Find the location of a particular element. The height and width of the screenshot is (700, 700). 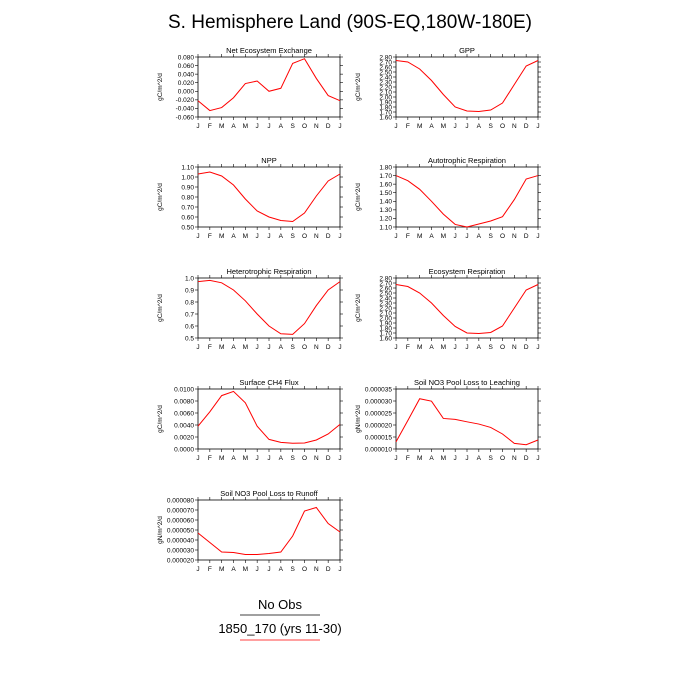

chart-title-soil-no3-pool-loss-to-runoff: Soil NO3 Pool Loss to Runoff is located at coordinates (269, 493).